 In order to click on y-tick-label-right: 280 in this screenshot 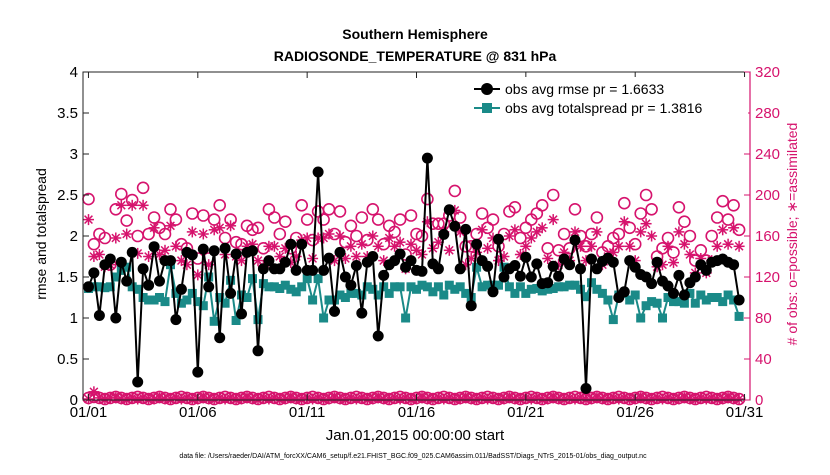, I will do `click(767, 113)`.